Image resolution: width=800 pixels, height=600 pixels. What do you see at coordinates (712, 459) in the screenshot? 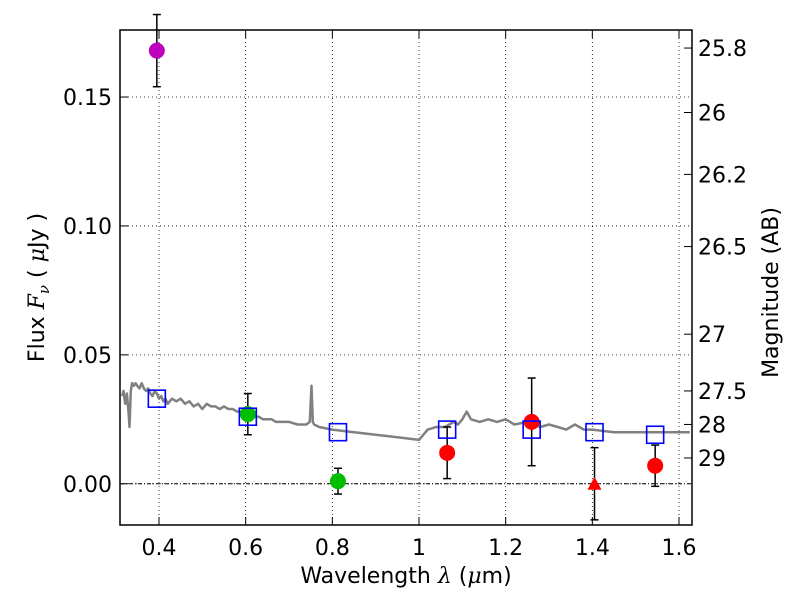
I see `y2-tick-label: 29` at bounding box center [712, 459].